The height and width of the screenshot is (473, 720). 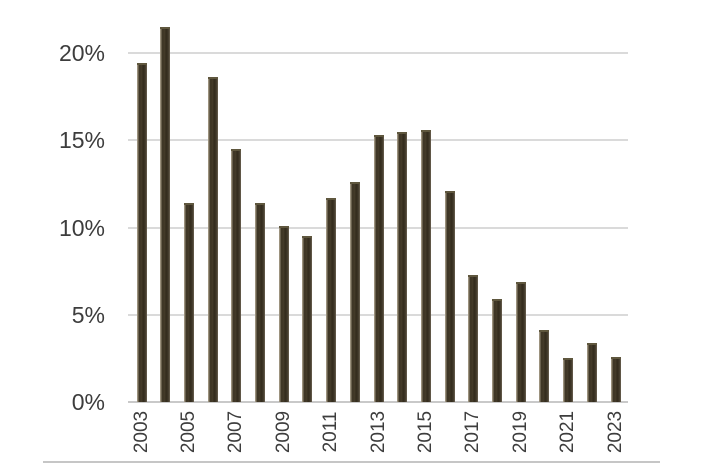 What do you see at coordinates (236, 275) in the screenshot?
I see `bar-2007` at bounding box center [236, 275].